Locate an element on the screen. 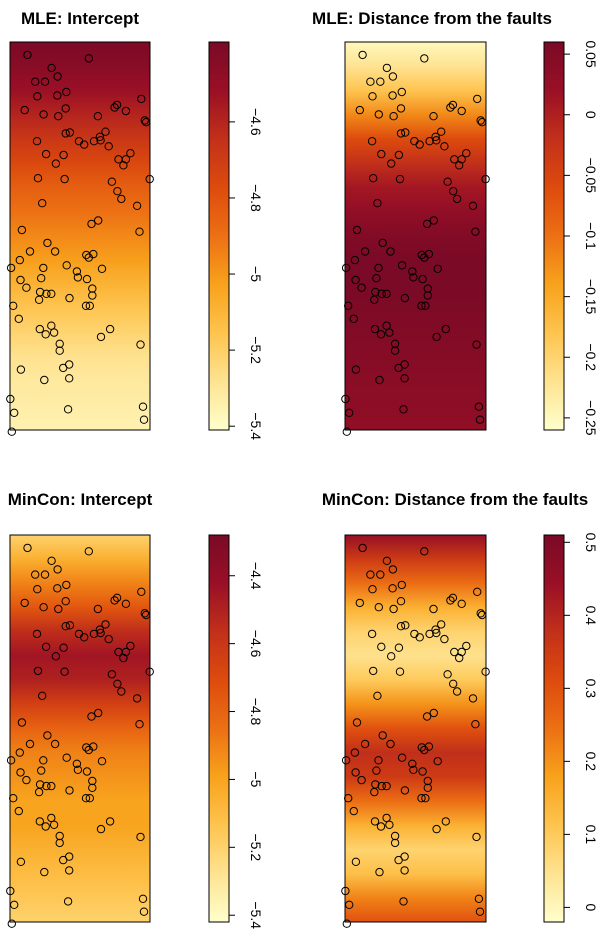 Image resolution: width=611 pixels, height=933 pixels. data-points is located at coordinates (80, 735).